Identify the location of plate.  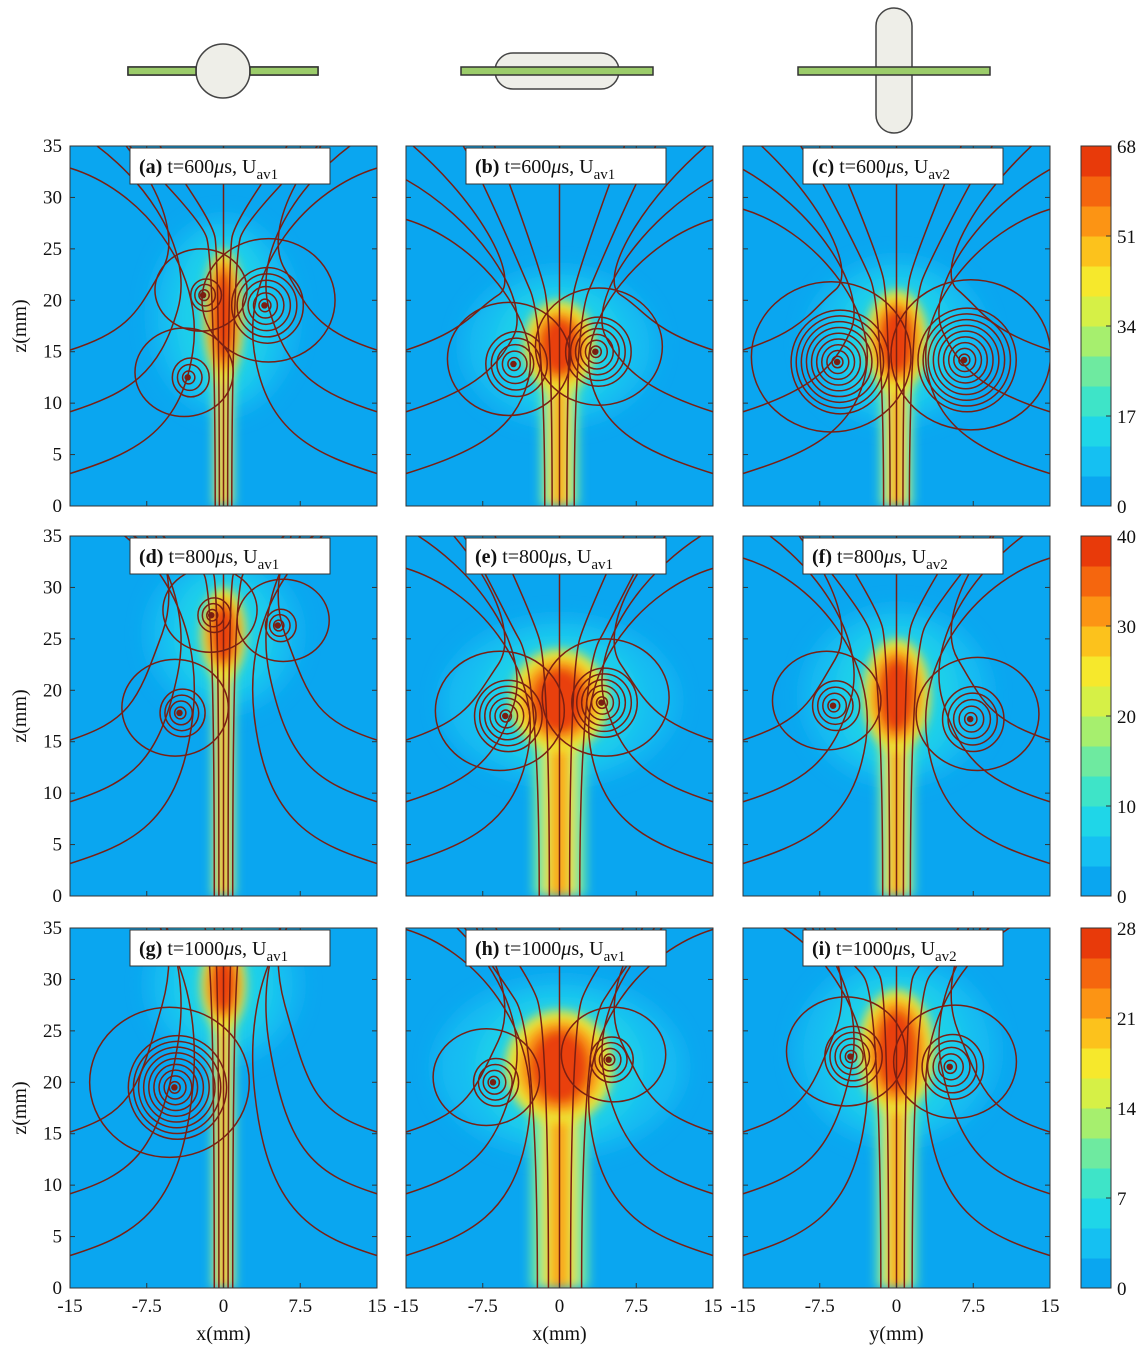
(894, 71).